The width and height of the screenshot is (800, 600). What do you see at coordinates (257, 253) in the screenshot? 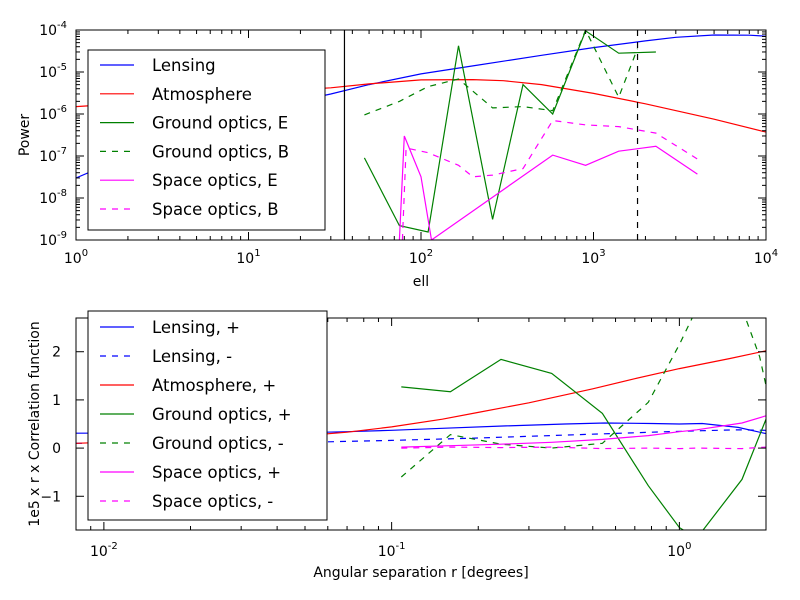
I see `x-tick-label-exponent: 1` at bounding box center [257, 253].